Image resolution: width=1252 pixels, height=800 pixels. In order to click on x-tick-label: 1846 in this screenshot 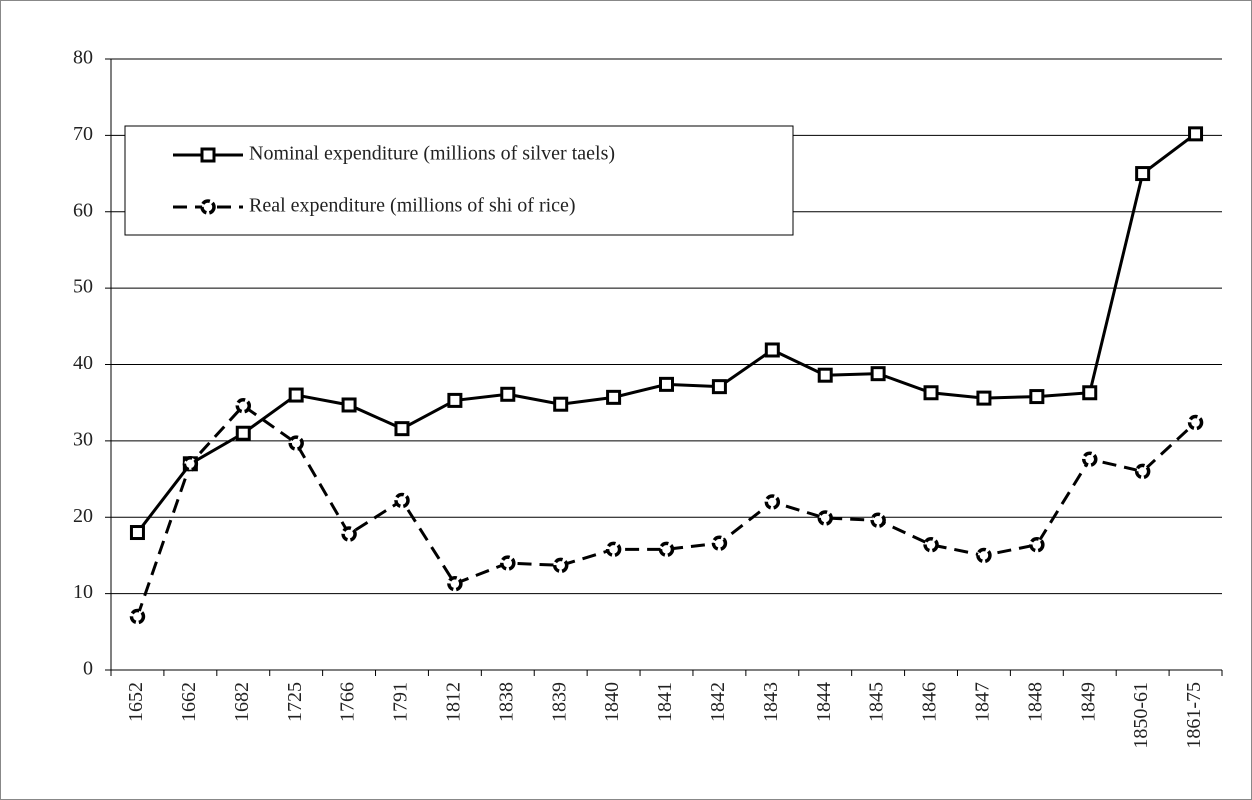, I will do `click(930, 702)`.